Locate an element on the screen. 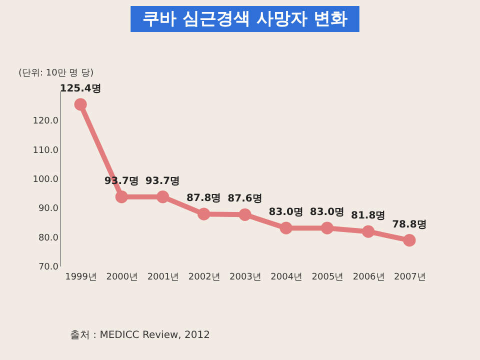  data-label: 78.8명 is located at coordinates (409, 224).